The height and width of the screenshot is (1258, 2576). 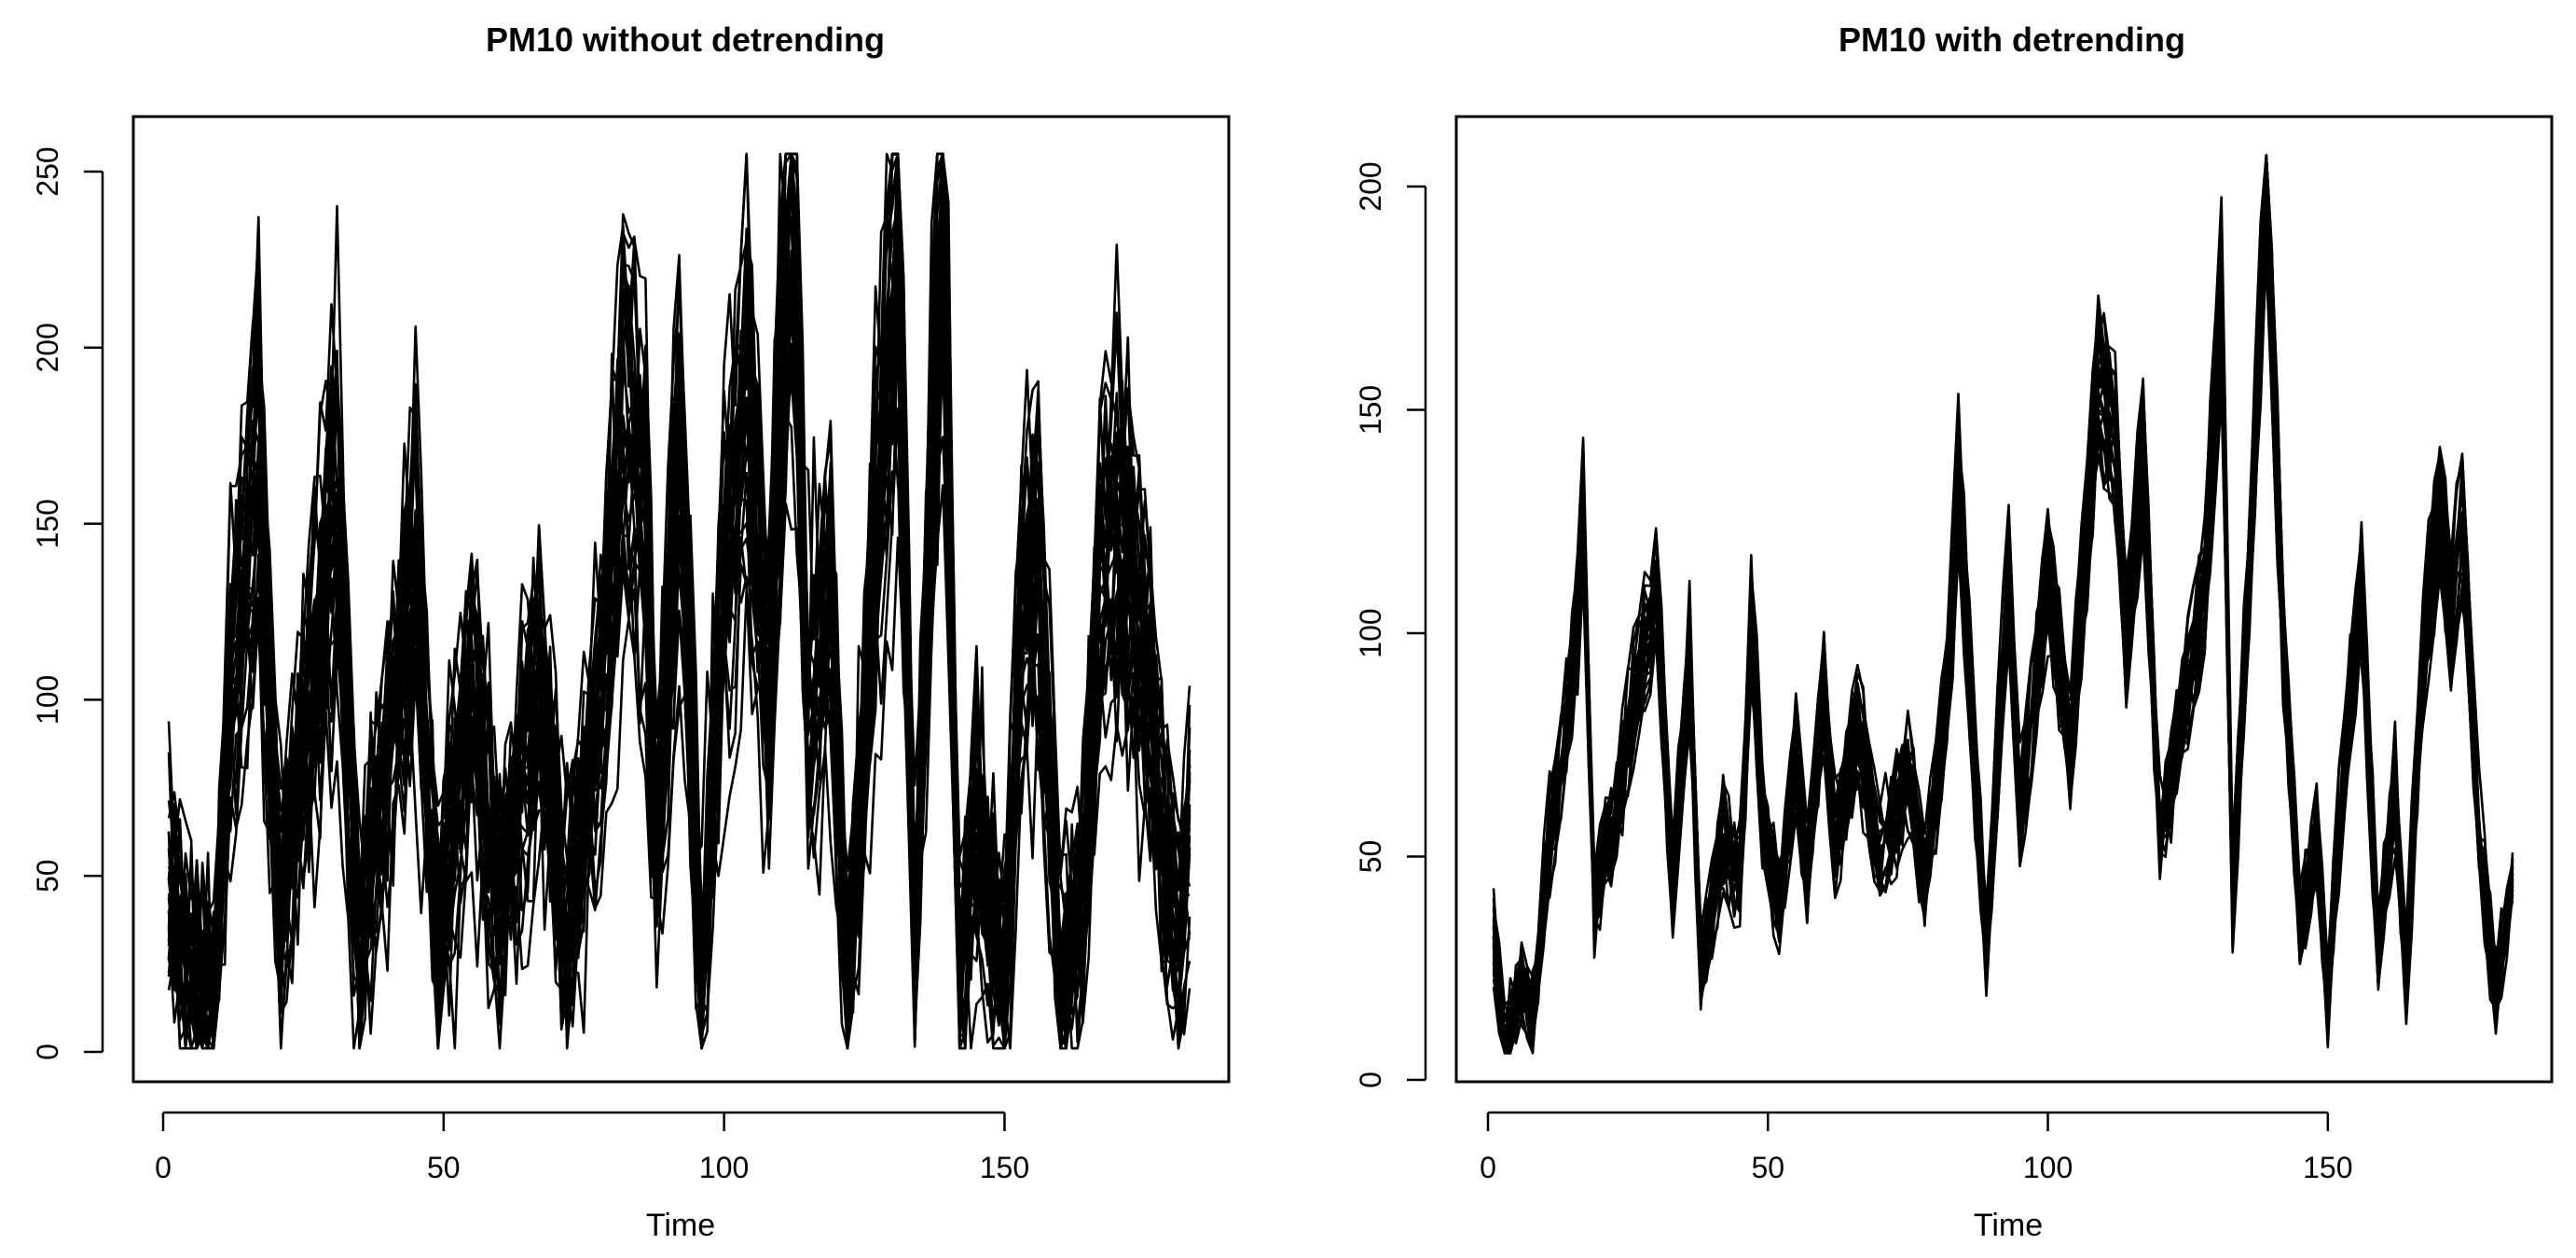 What do you see at coordinates (685, 40) in the screenshot?
I see `chart-title: PM10 without detrending` at bounding box center [685, 40].